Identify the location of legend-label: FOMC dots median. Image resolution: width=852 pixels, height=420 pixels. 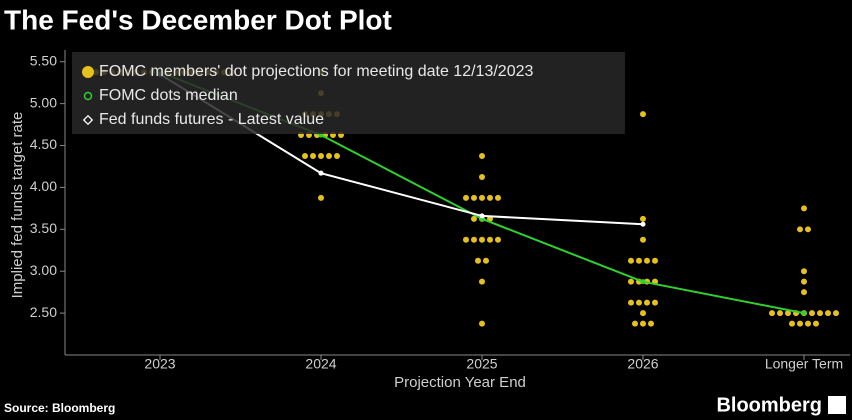
(168, 95).